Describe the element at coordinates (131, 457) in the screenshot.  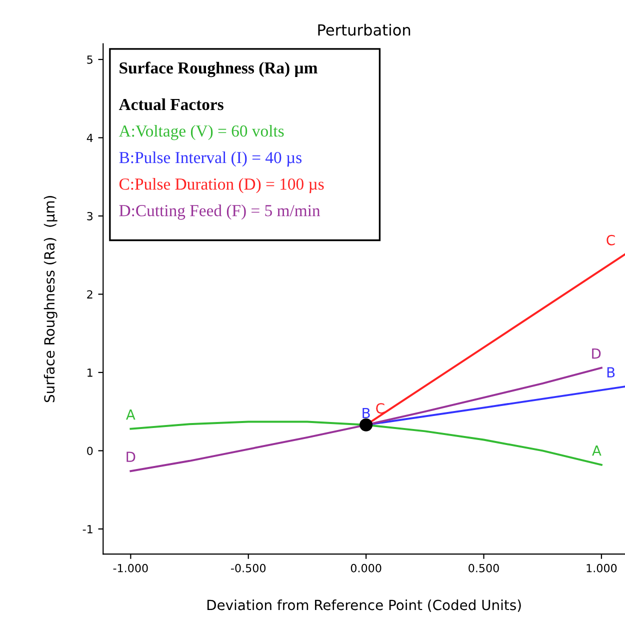
I see `series-label: D` at that location.